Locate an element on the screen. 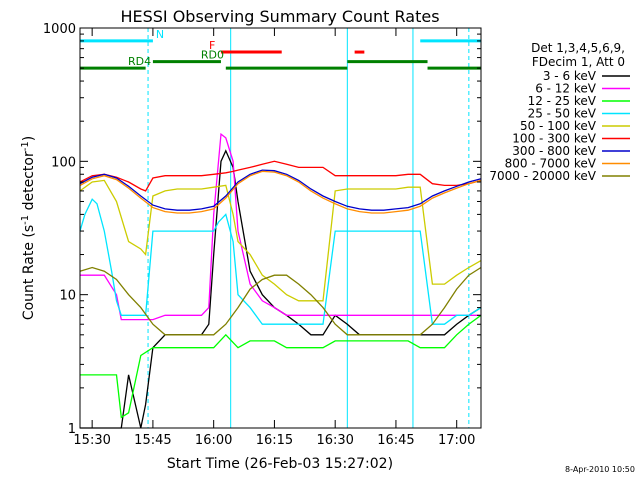  x-tick-label: 17:00 is located at coordinates (456, 440).